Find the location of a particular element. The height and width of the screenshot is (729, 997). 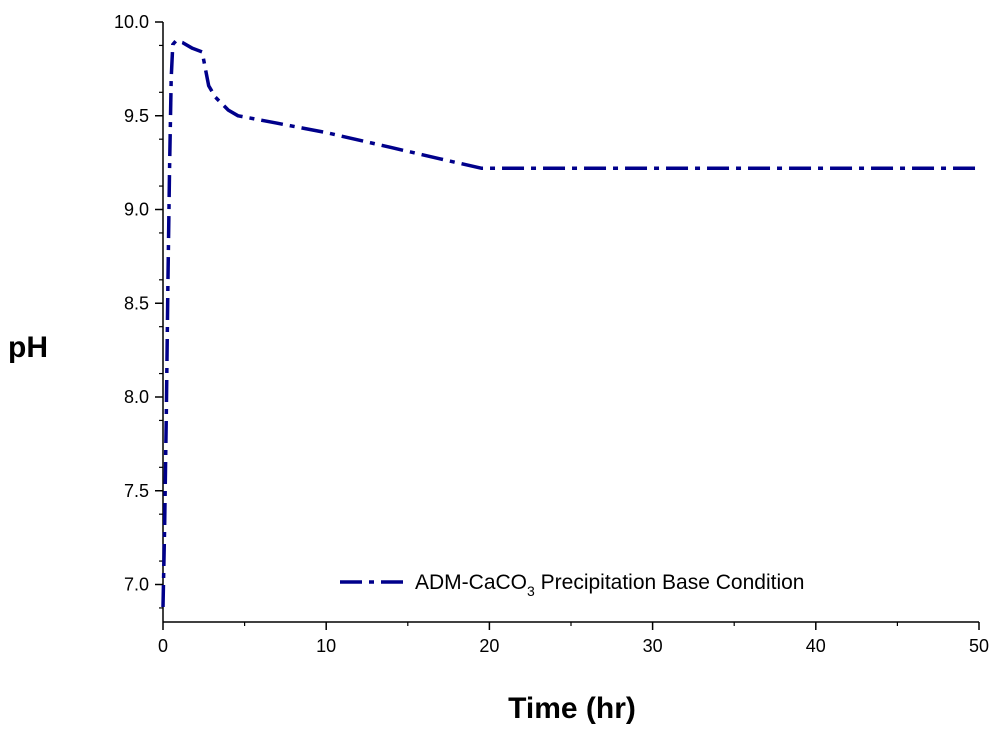

legend-label-rest: Precipitation Base Condition is located at coordinates (670, 582).